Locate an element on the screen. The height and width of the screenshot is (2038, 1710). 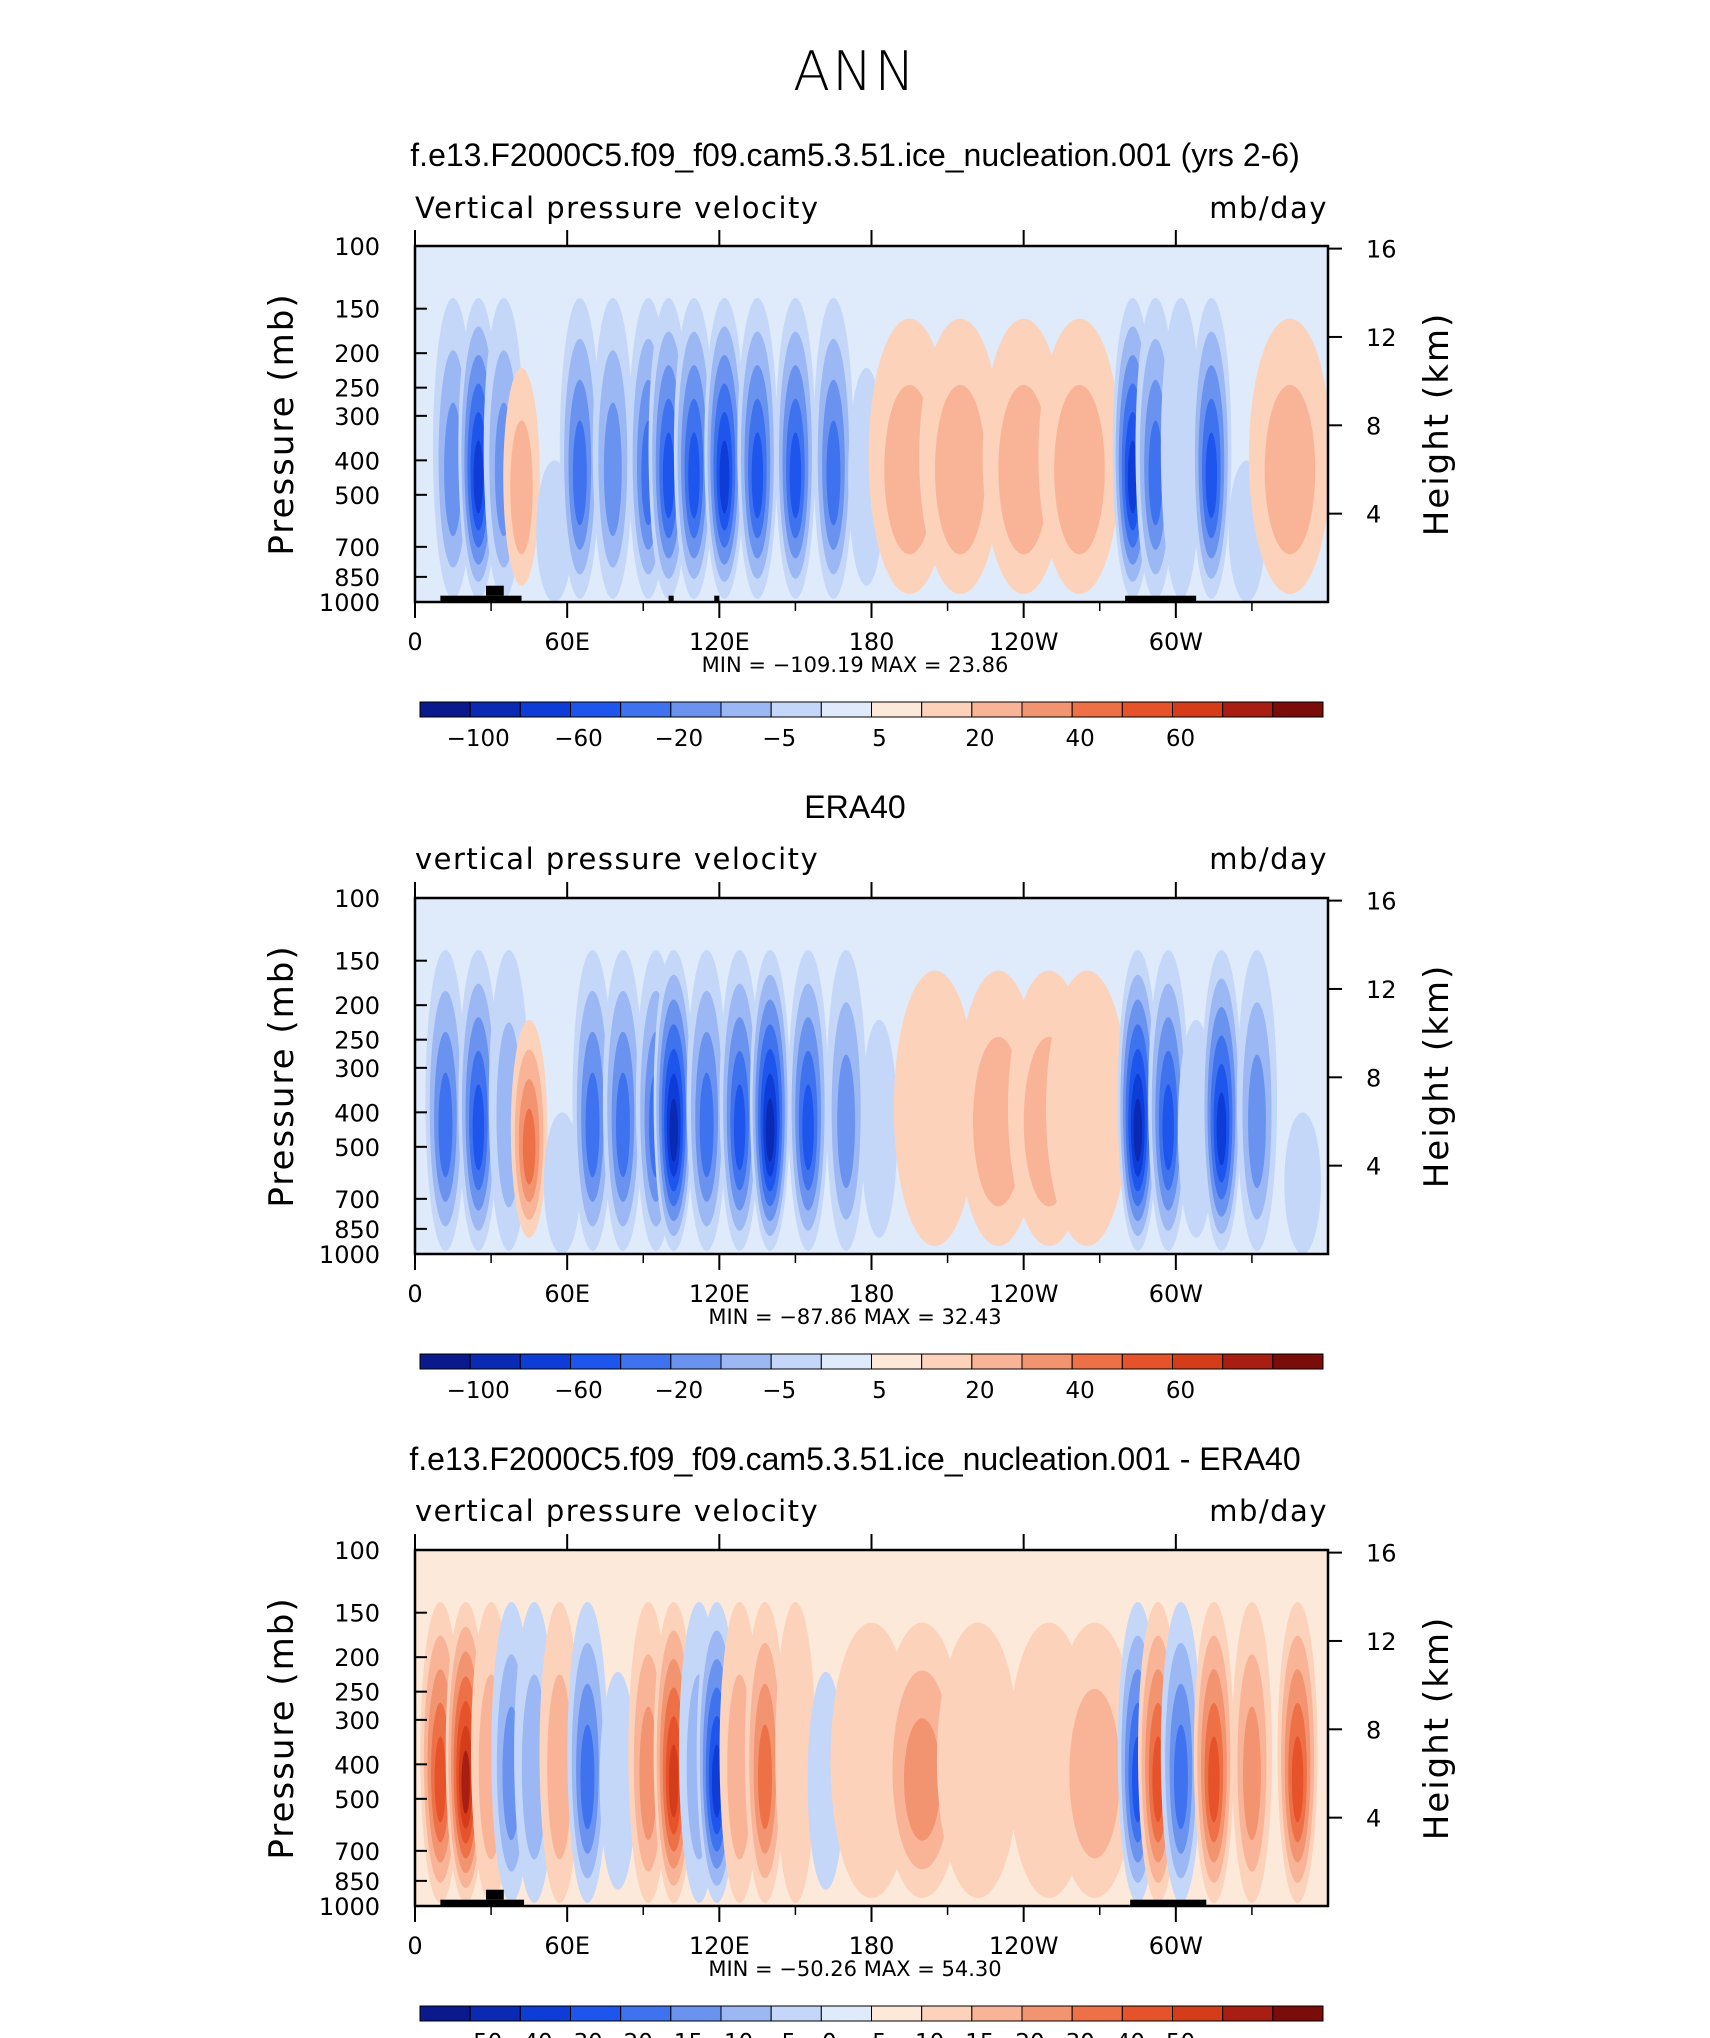
y2-tick-label: 8 is located at coordinates (1373, 1078).